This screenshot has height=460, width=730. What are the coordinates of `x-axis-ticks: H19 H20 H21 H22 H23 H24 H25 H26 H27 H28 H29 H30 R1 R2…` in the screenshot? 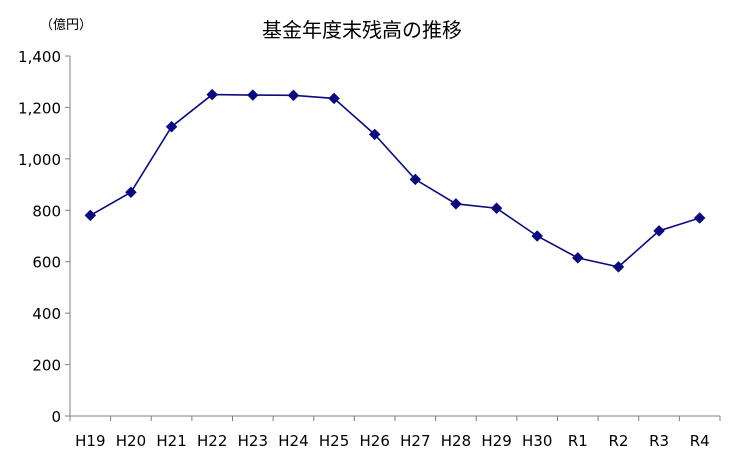 It's located at (395, 433).